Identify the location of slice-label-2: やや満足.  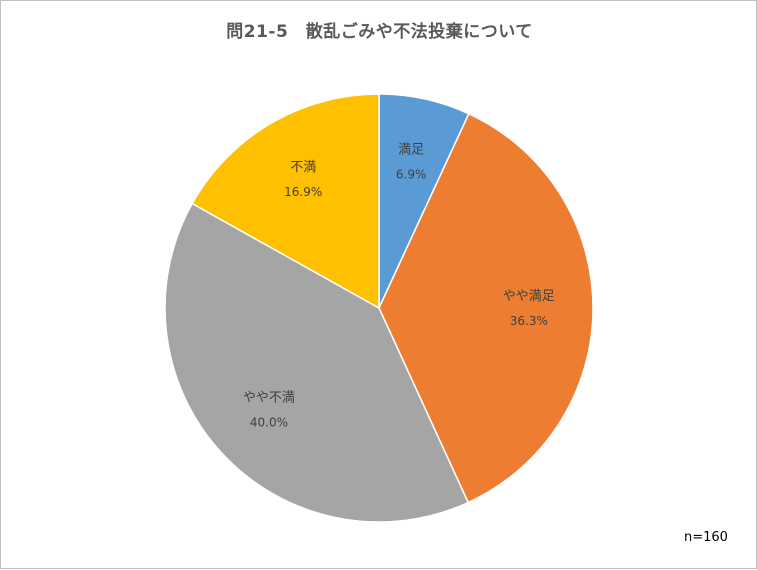
(529, 296).